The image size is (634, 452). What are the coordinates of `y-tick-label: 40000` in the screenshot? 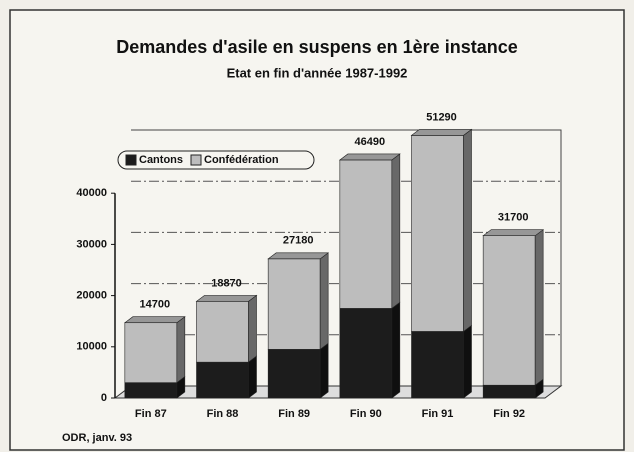 It's located at (91, 193).